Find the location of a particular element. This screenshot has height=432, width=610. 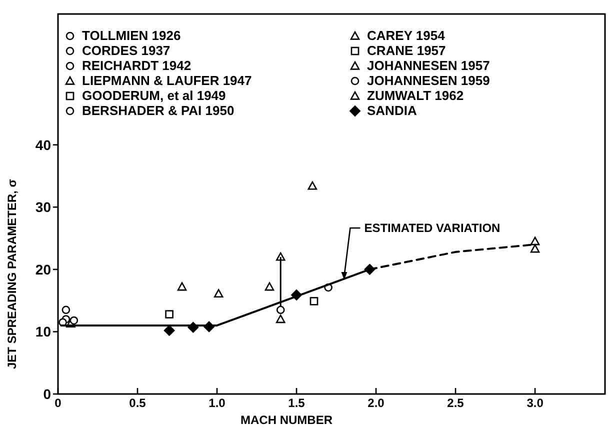

x-tick-label: 0 is located at coordinates (58, 403).